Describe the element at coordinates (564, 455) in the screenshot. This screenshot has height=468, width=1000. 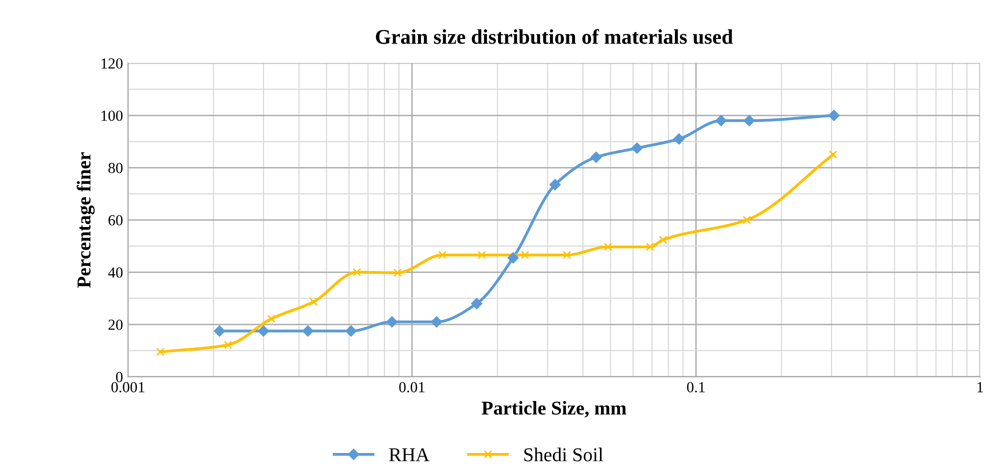
I see `legend-label: Shedi Soil` at that location.